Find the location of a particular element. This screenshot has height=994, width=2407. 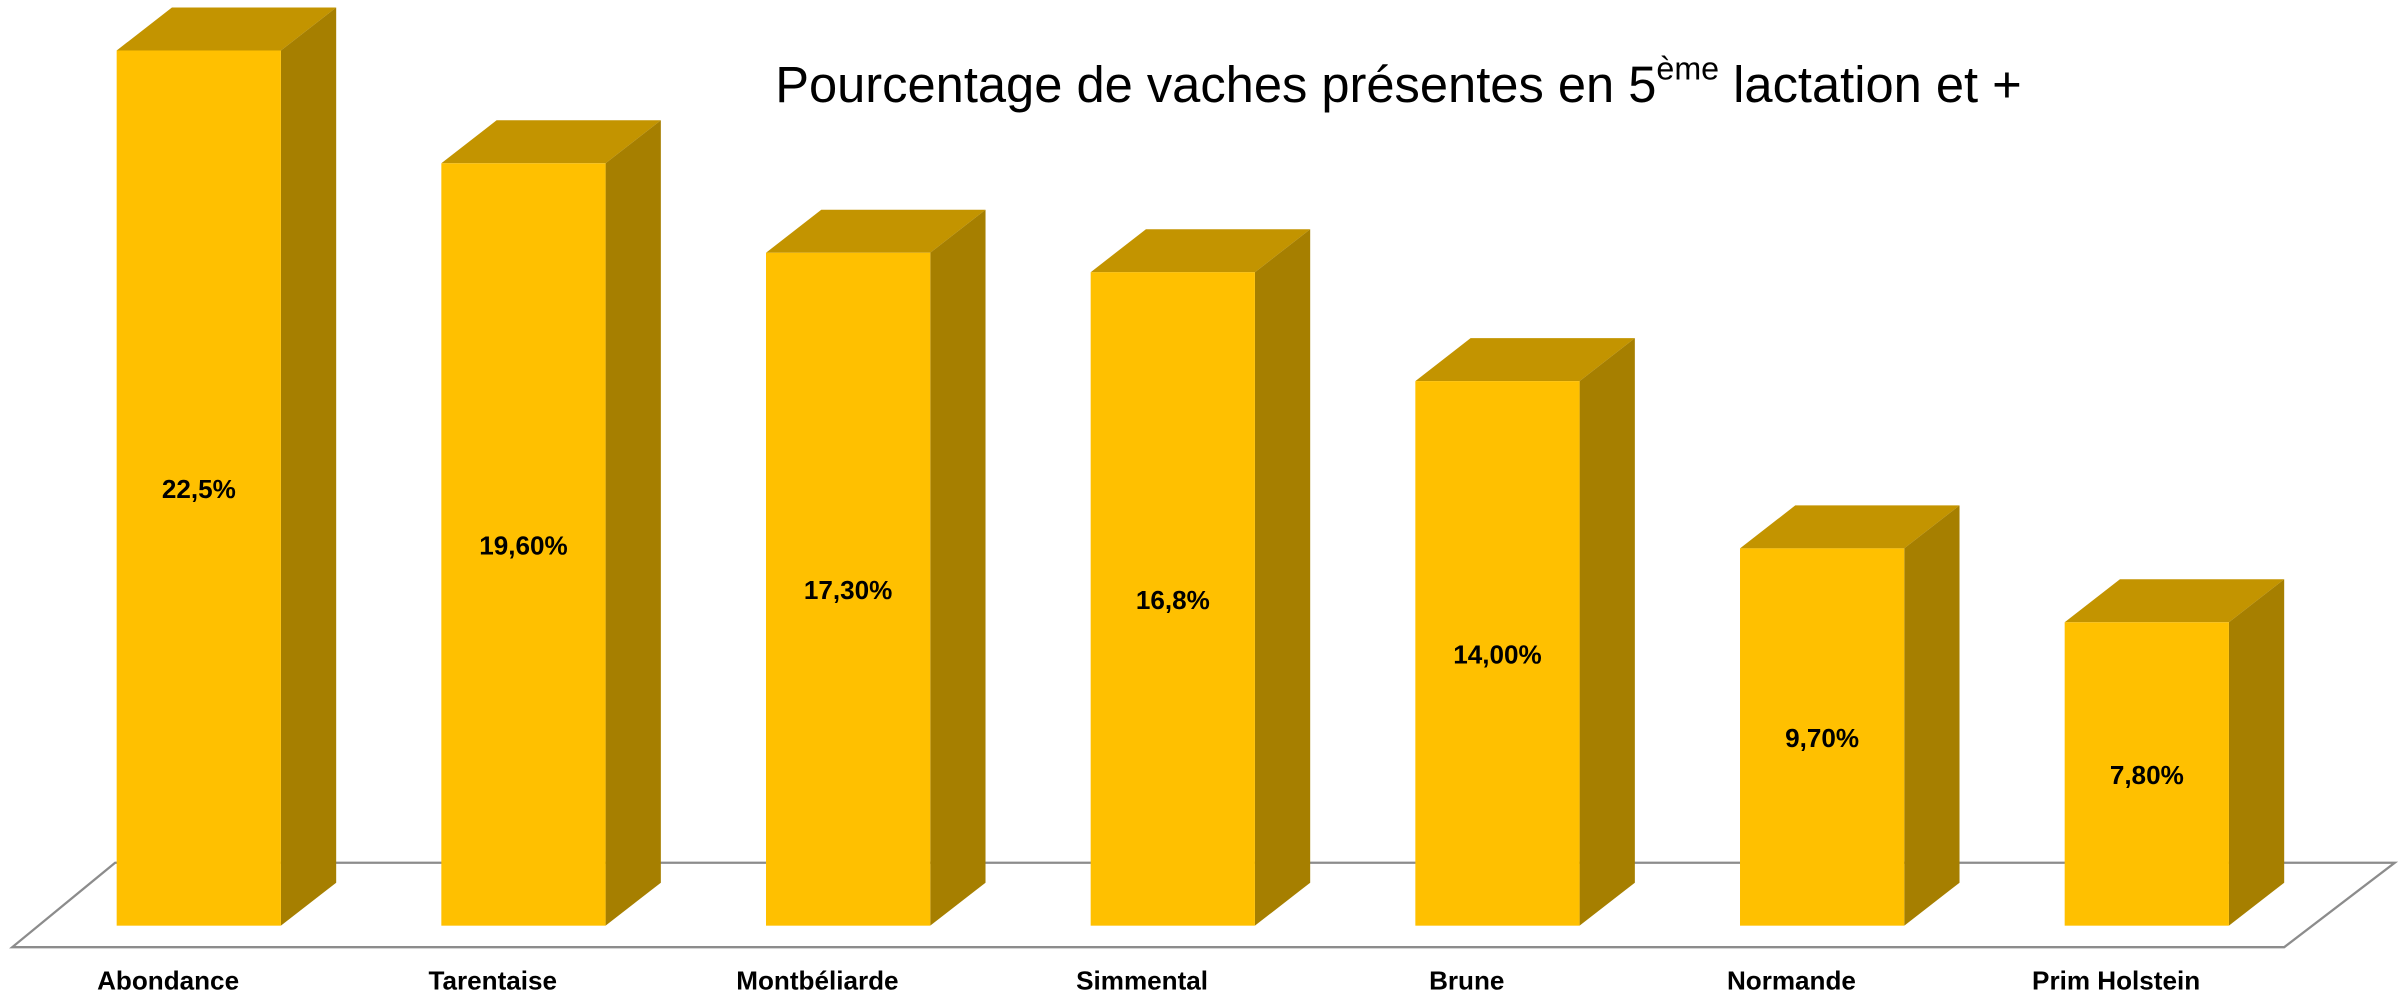

value-label: 22,5% is located at coordinates (199, 489).